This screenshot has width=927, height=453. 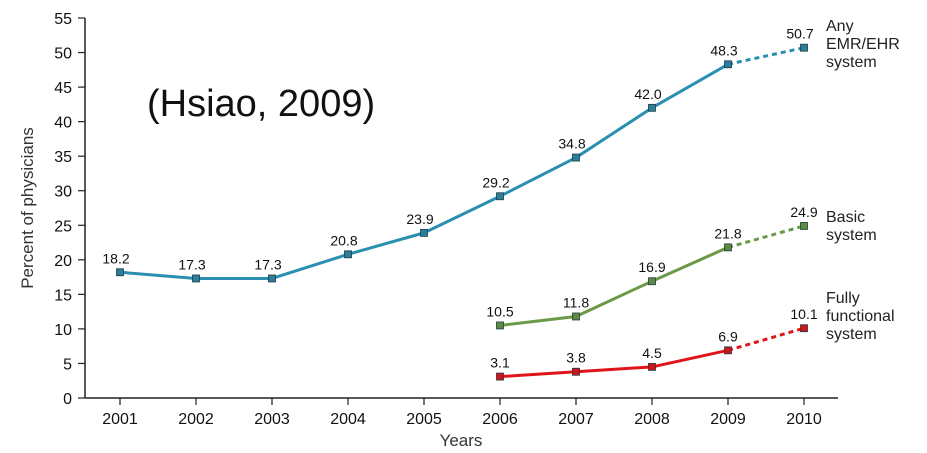 What do you see at coordinates (419, 219) in the screenshot?
I see `data-label: 23.9` at bounding box center [419, 219].